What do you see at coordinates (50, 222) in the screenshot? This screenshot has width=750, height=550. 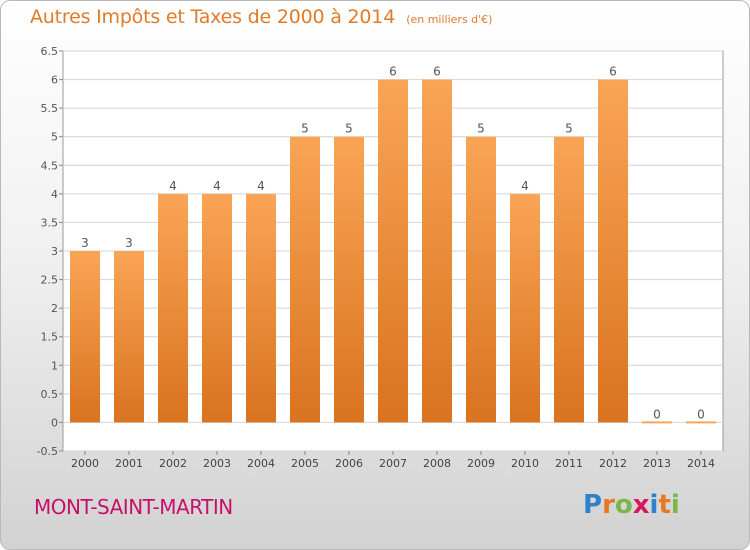 I see `y-tick-label: 3.5` at bounding box center [50, 222].